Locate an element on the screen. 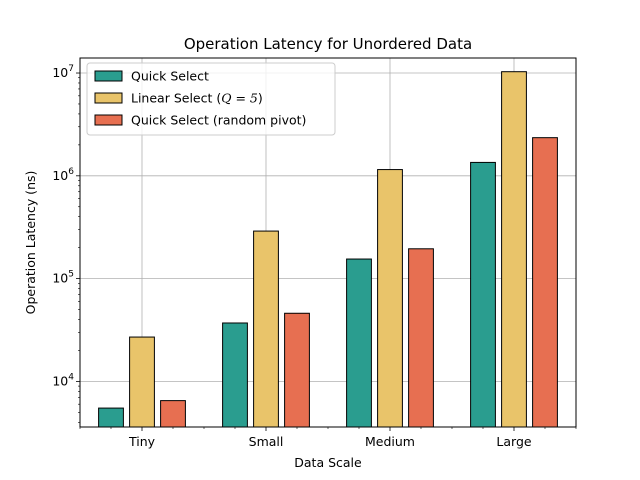 Image resolution: width=640 pixels, height=480 pixels. x-axis-label: Data Scale is located at coordinates (328, 462).